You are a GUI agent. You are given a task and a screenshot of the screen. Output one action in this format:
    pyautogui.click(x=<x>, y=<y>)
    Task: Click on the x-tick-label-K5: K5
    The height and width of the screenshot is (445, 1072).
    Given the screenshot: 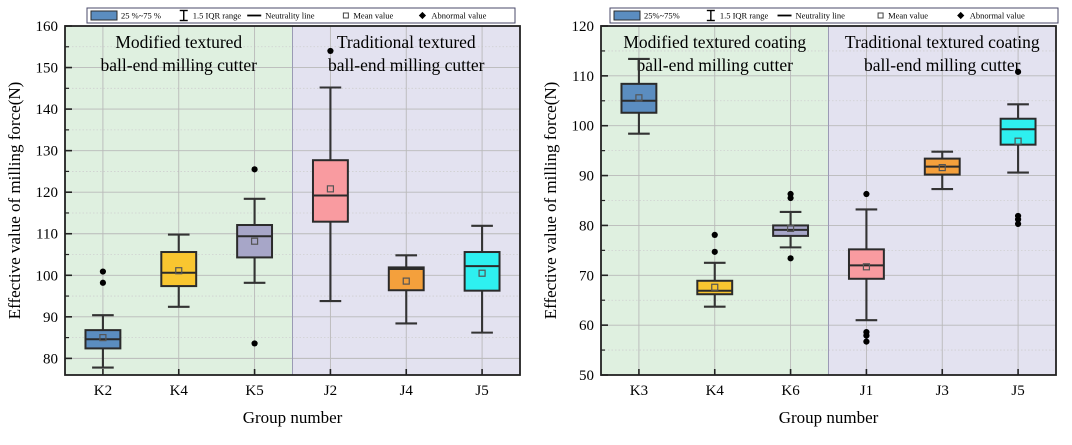 What is the action you would take?
    pyautogui.click(x=254, y=391)
    